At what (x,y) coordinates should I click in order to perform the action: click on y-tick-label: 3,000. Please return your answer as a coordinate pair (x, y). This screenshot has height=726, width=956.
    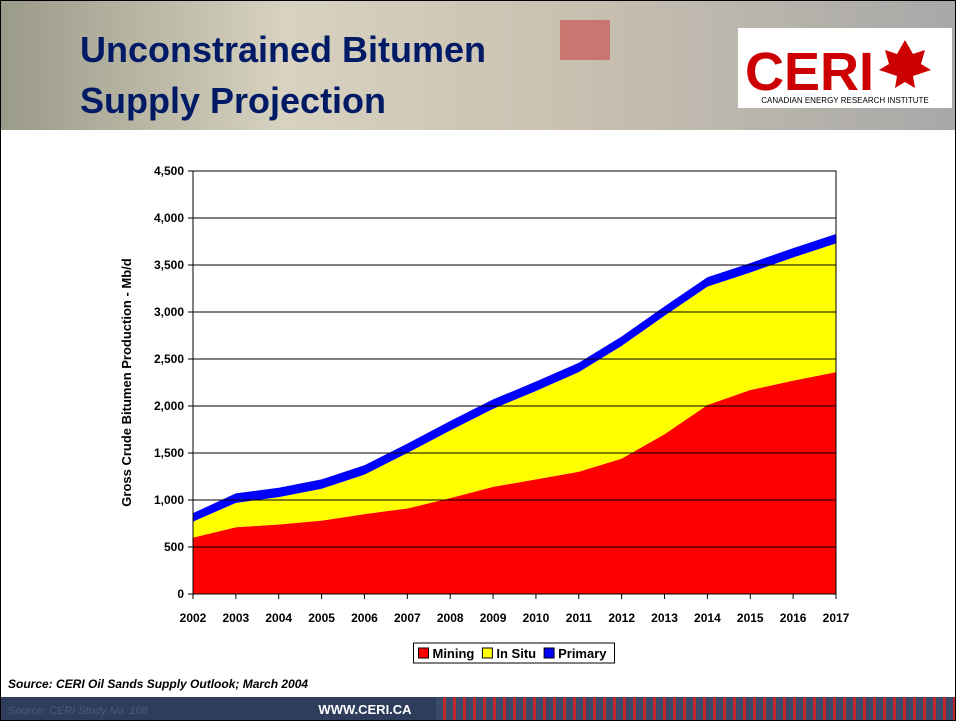
    Looking at the image, I should click on (169, 312).